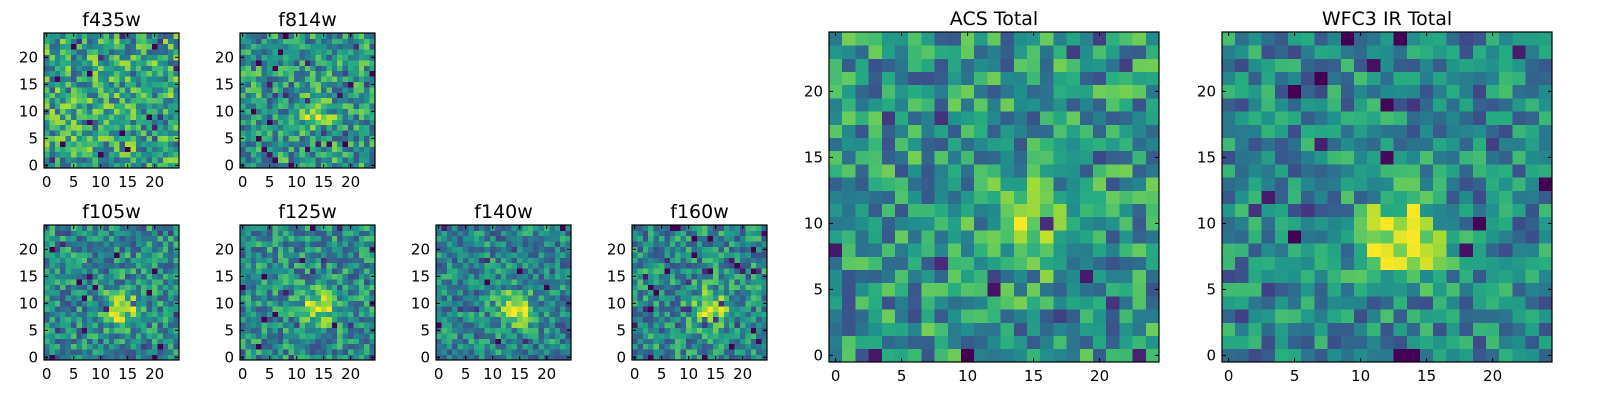 This screenshot has height=400, width=1600. Describe the element at coordinates (28, 111) in the screenshot. I see `y-tick-label: 10` at that location.